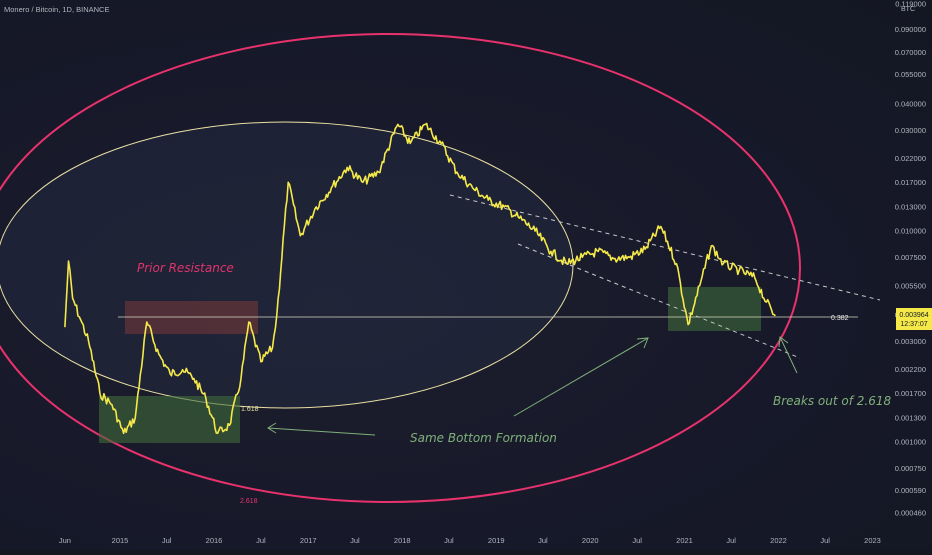 This screenshot has height=555, width=932. What do you see at coordinates (684, 540) in the screenshot?
I see `x-tick-label: 2021` at bounding box center [684, 540].